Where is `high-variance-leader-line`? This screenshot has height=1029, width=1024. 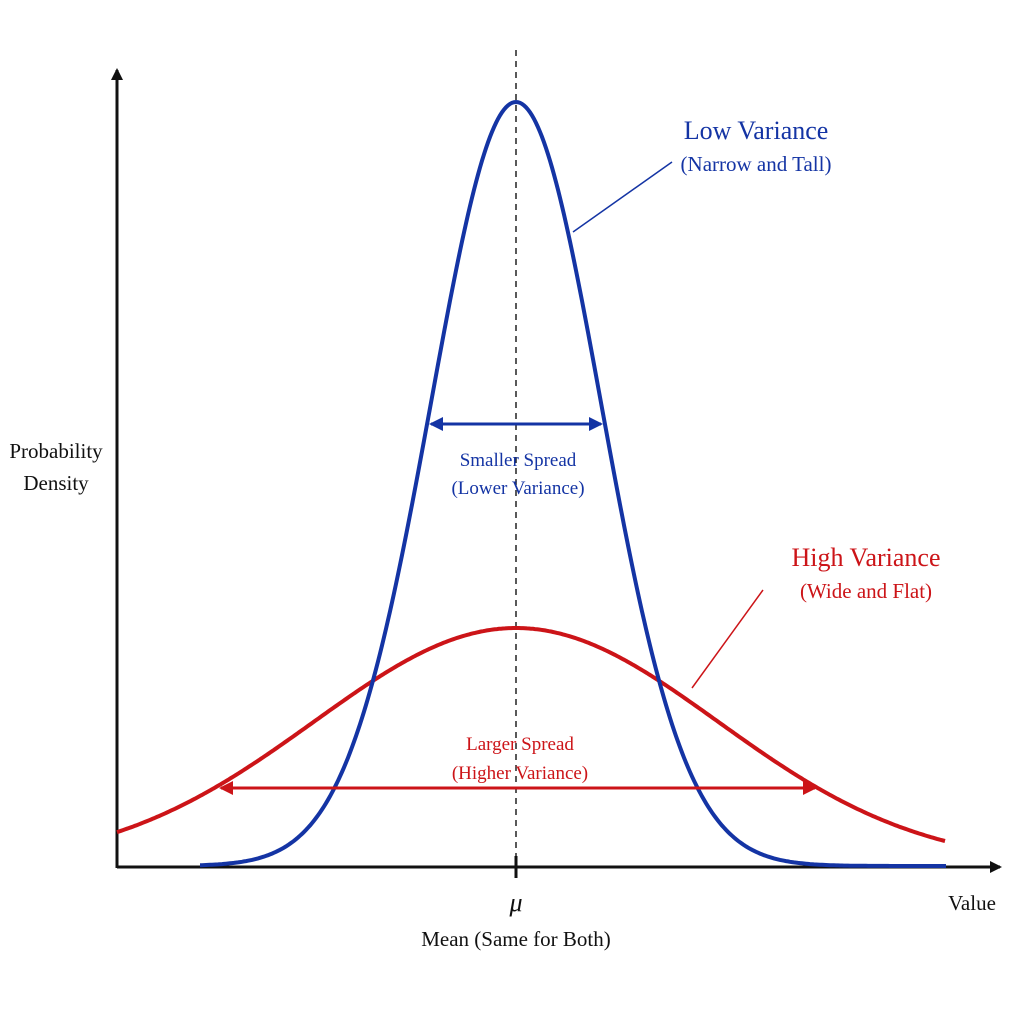
high-variance-leader-line is located at coordinates (727, 639).